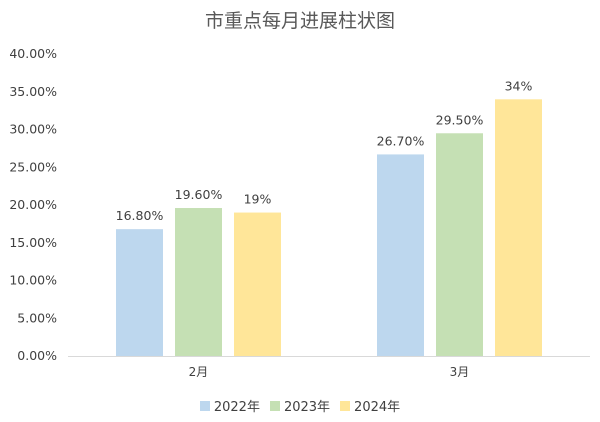  I want to click on data-label: 26.70%, so click(401, 140).